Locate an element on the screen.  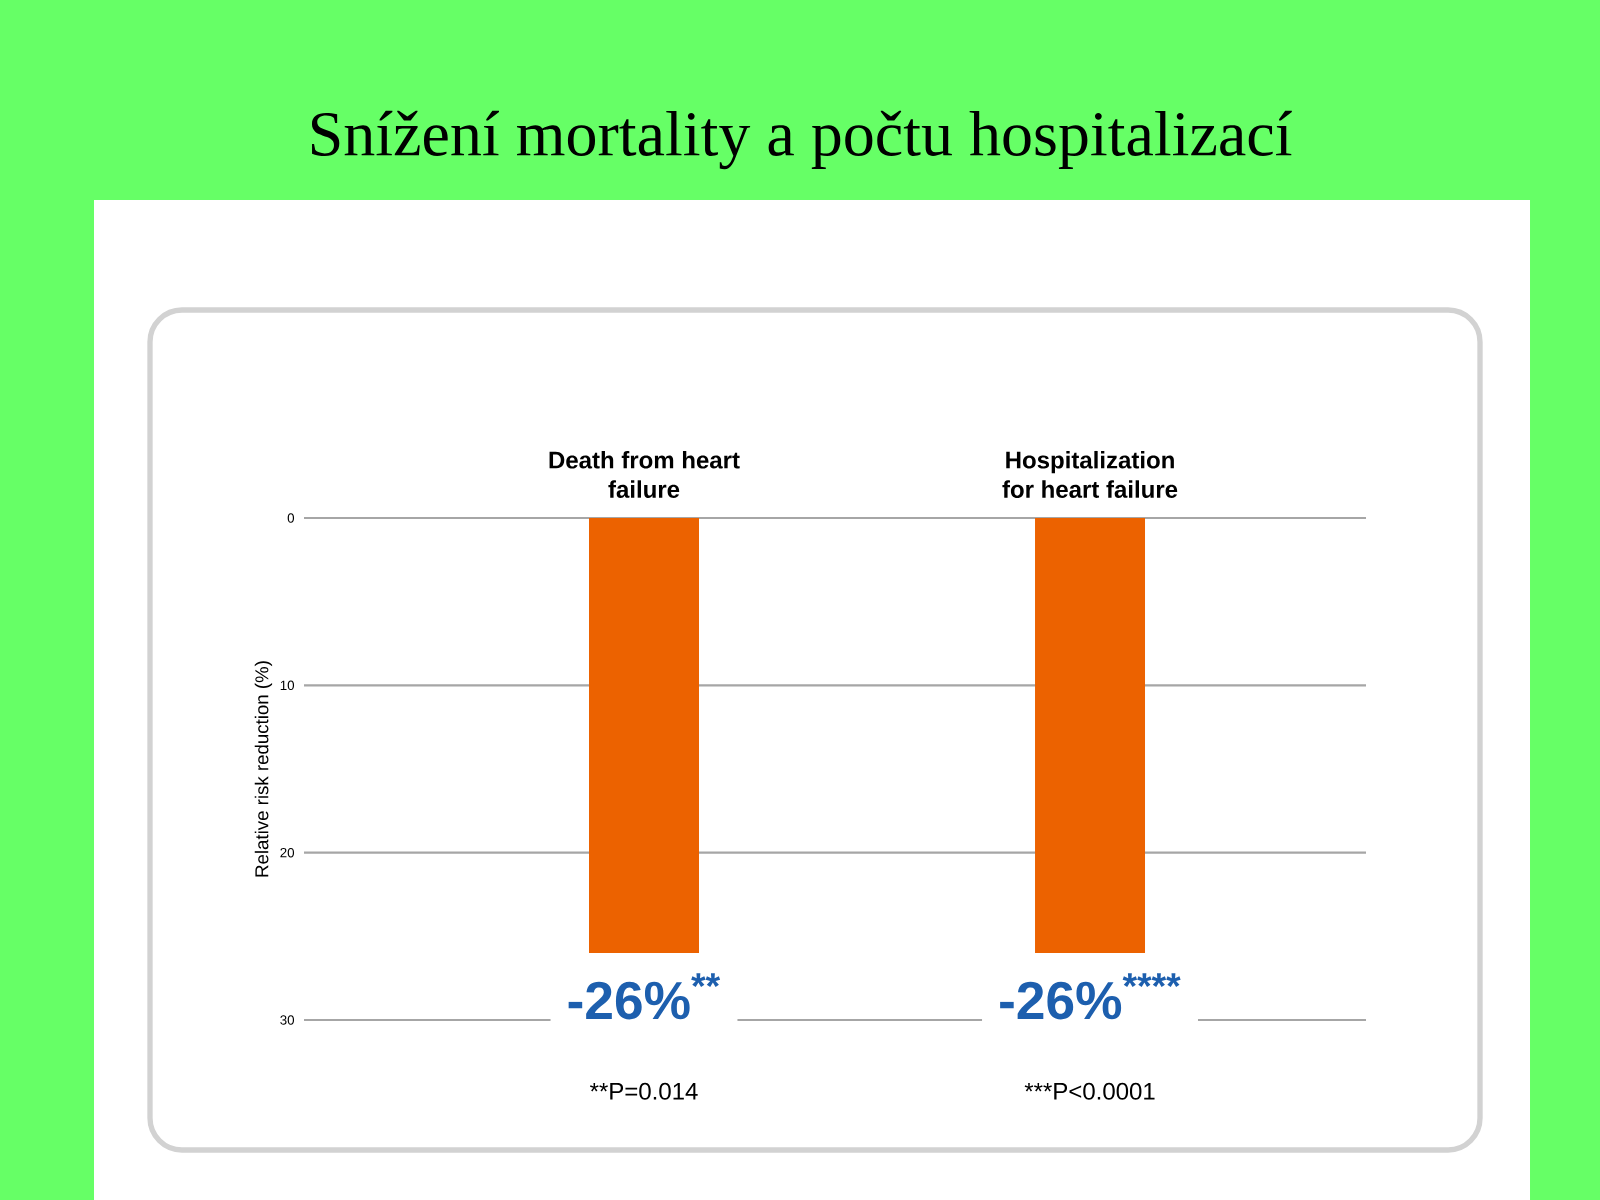
text: **P=0.014 is located at coordinates (644, 1091).